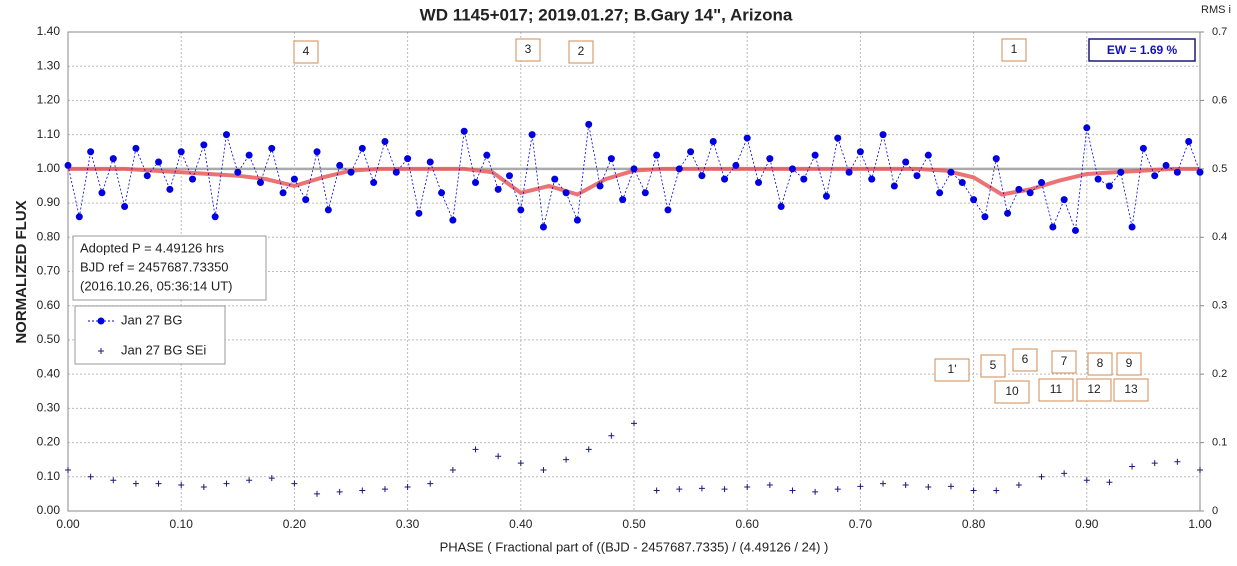  What do you see at coordinates (1064, 361) in the screenshot?
I see `annotation-label: 7` at bounding box center [1064, 361].